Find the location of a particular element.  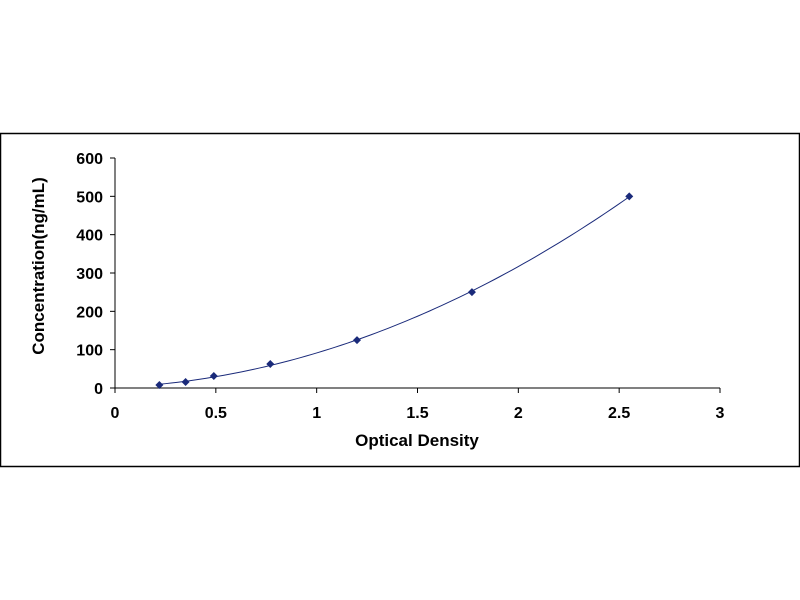

x-tick-label: 3 is located at coordinates (720, 413).